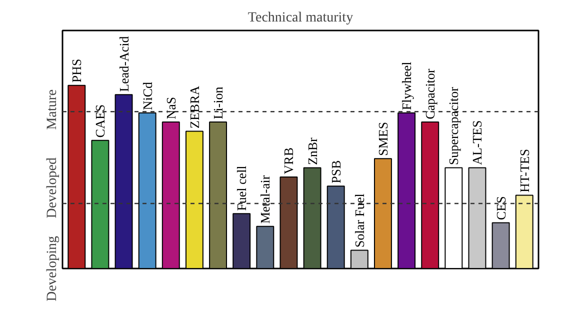 The width and height of the screenshot is (580, 320). I want to click on x-tick-label: Li-ion, so click(218, 103).